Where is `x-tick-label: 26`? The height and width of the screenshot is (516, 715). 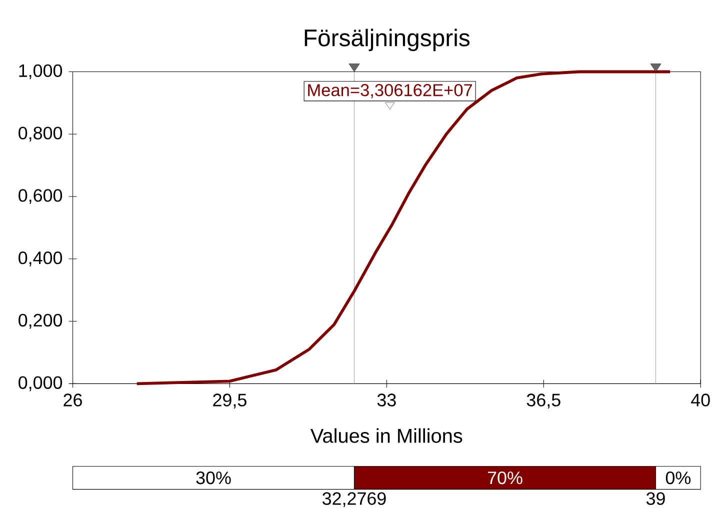
x-tick-label: 26 is located at coordinates (73, 400).